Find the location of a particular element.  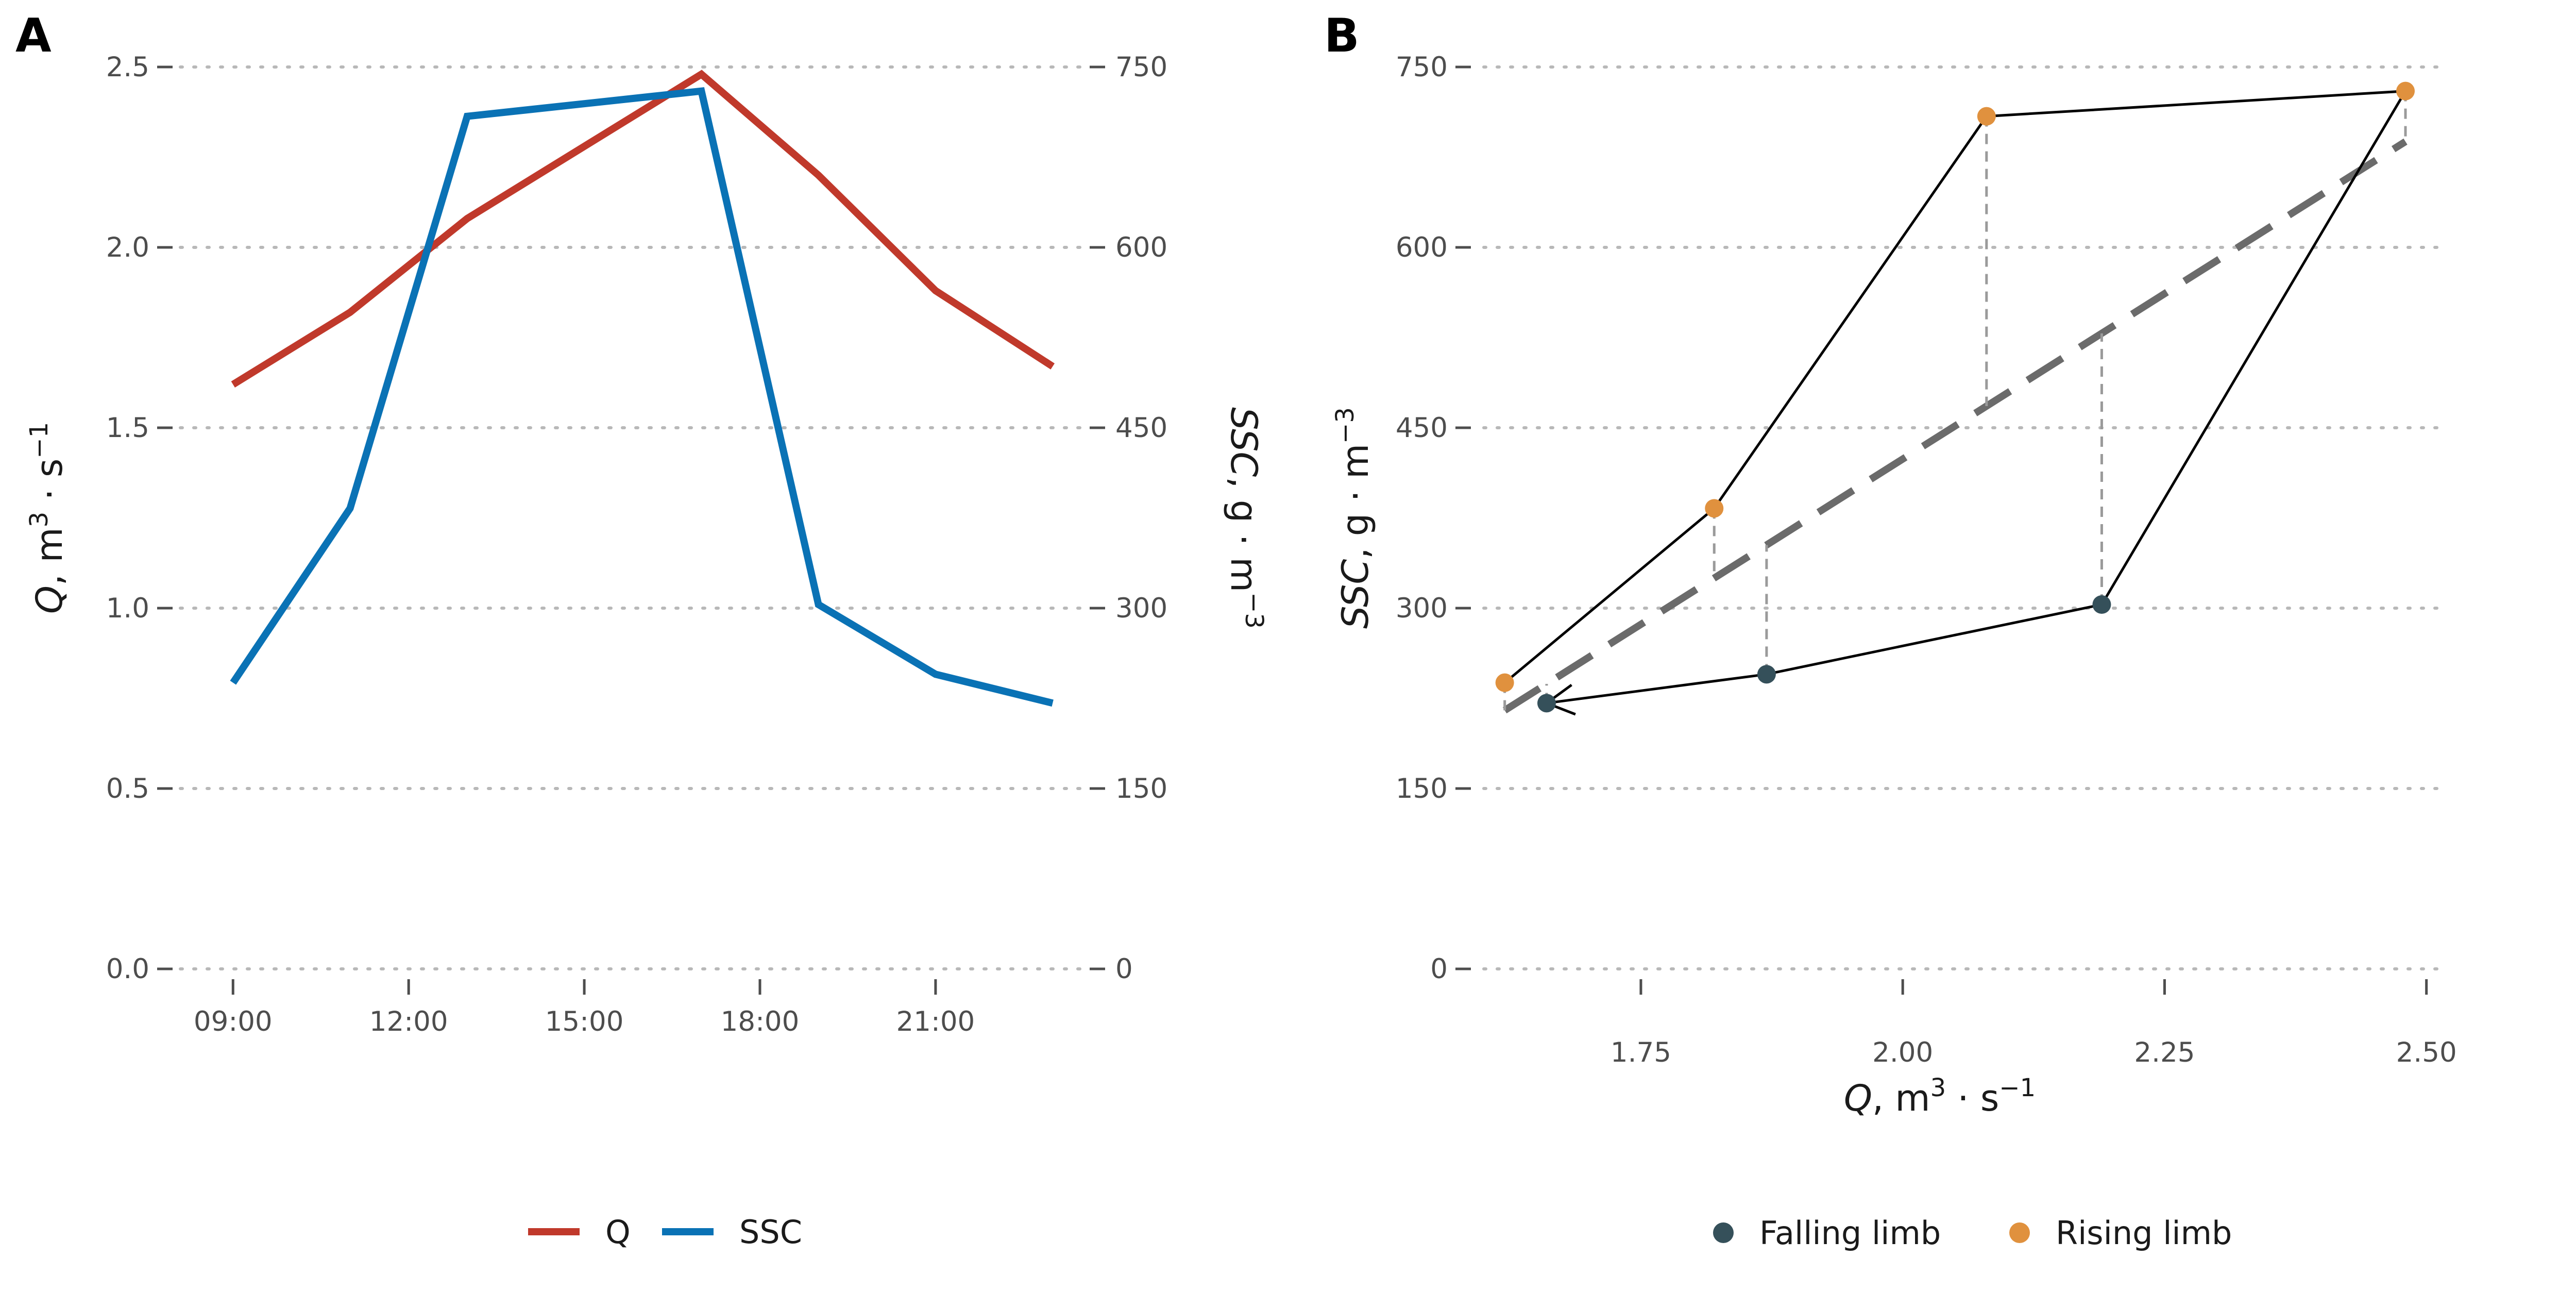

legend-a: Q SSC is located at coordinates (665, 1232).